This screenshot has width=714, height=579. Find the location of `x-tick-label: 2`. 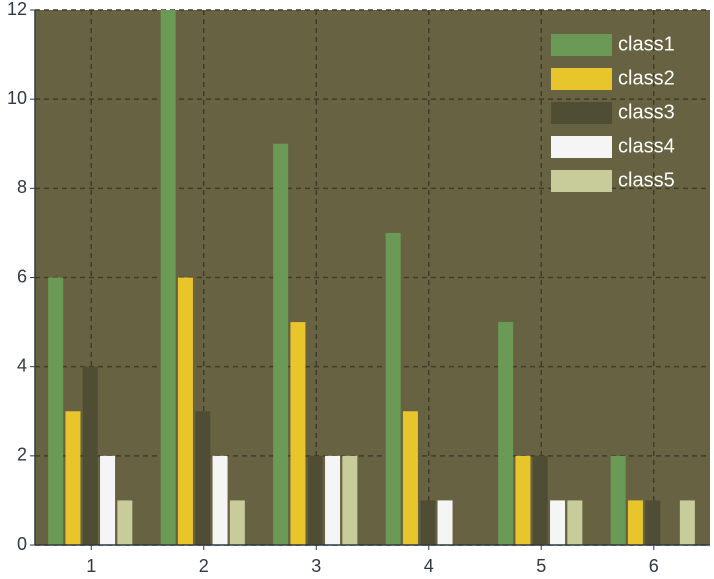

x-tick-label: 2 is located at coordinates (204, 566).